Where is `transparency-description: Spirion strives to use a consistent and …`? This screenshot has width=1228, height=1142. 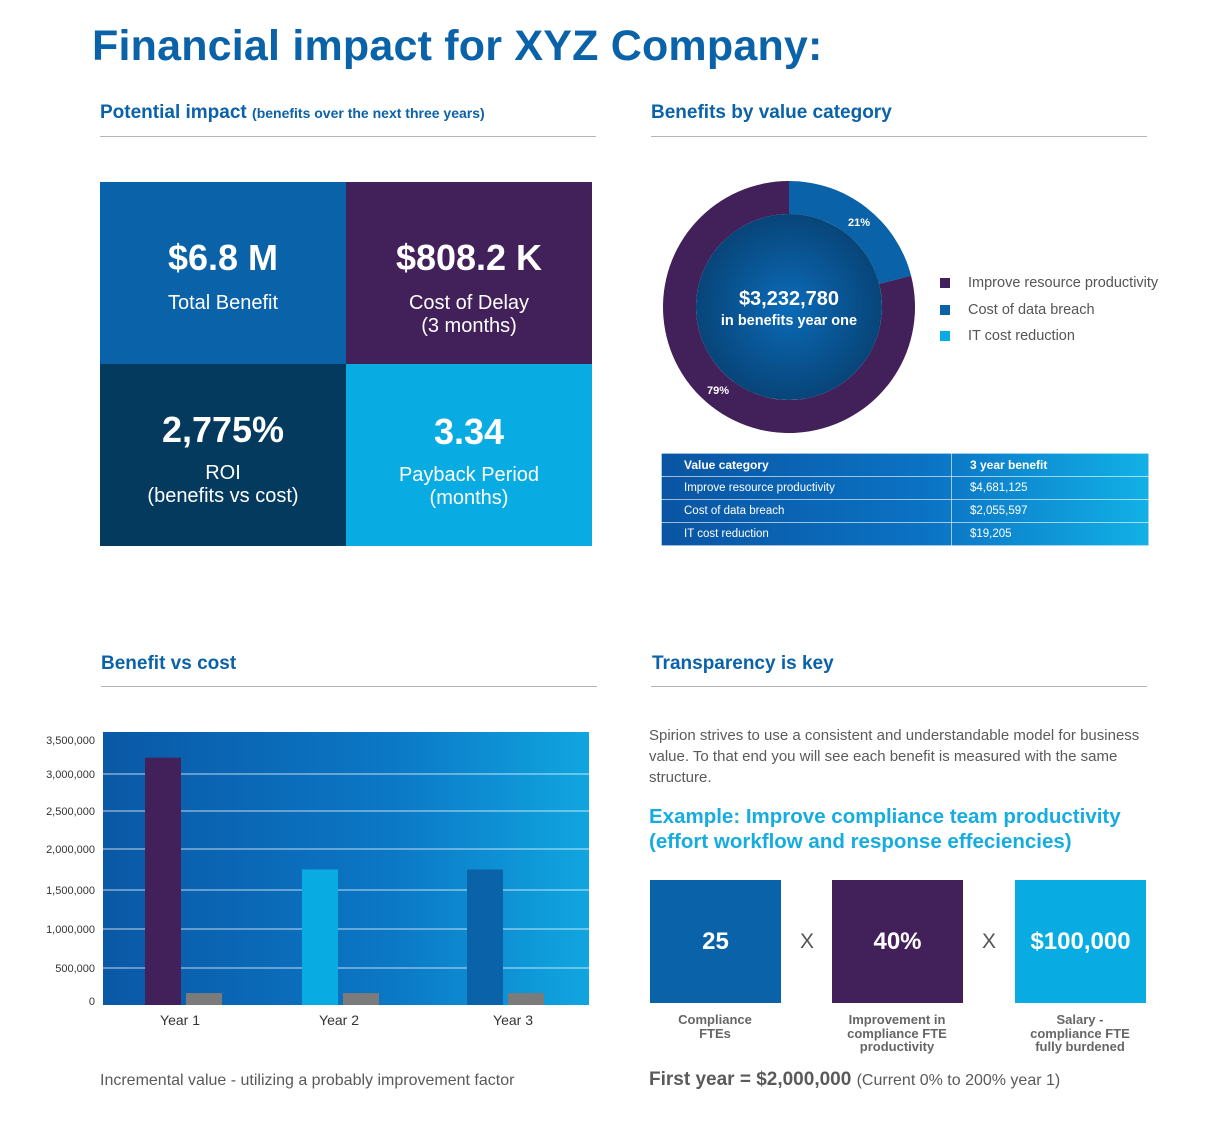 transparency-description: Spirion strives to use a consistent and … is located at coordinates (894, 756).